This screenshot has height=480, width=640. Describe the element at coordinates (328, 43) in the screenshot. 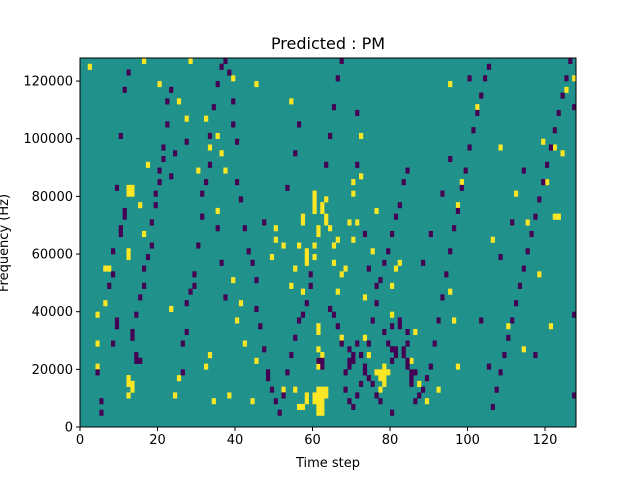

I see `chart-title: Predicted : PM` at that location.